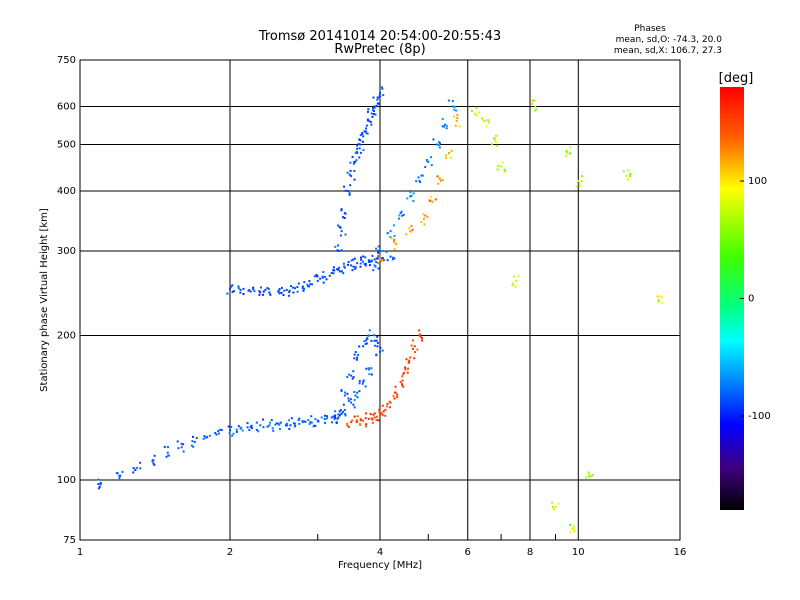  Describe the element at coordinates (66, 145) in the screenshot. I see `y-tick-label: 500` at that location.